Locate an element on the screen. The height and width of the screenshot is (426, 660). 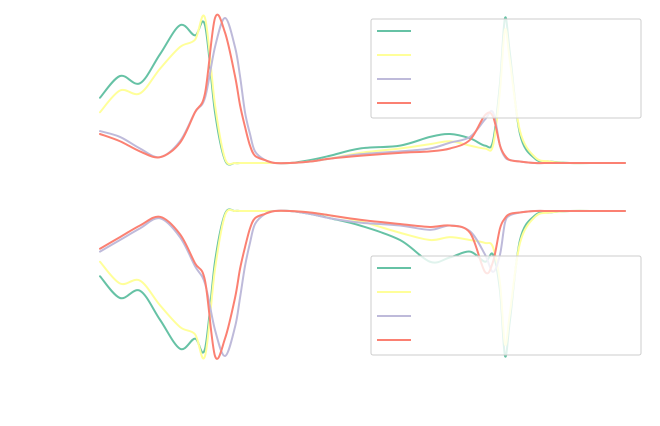
top-legend-box is located at coordinates (506, 68).